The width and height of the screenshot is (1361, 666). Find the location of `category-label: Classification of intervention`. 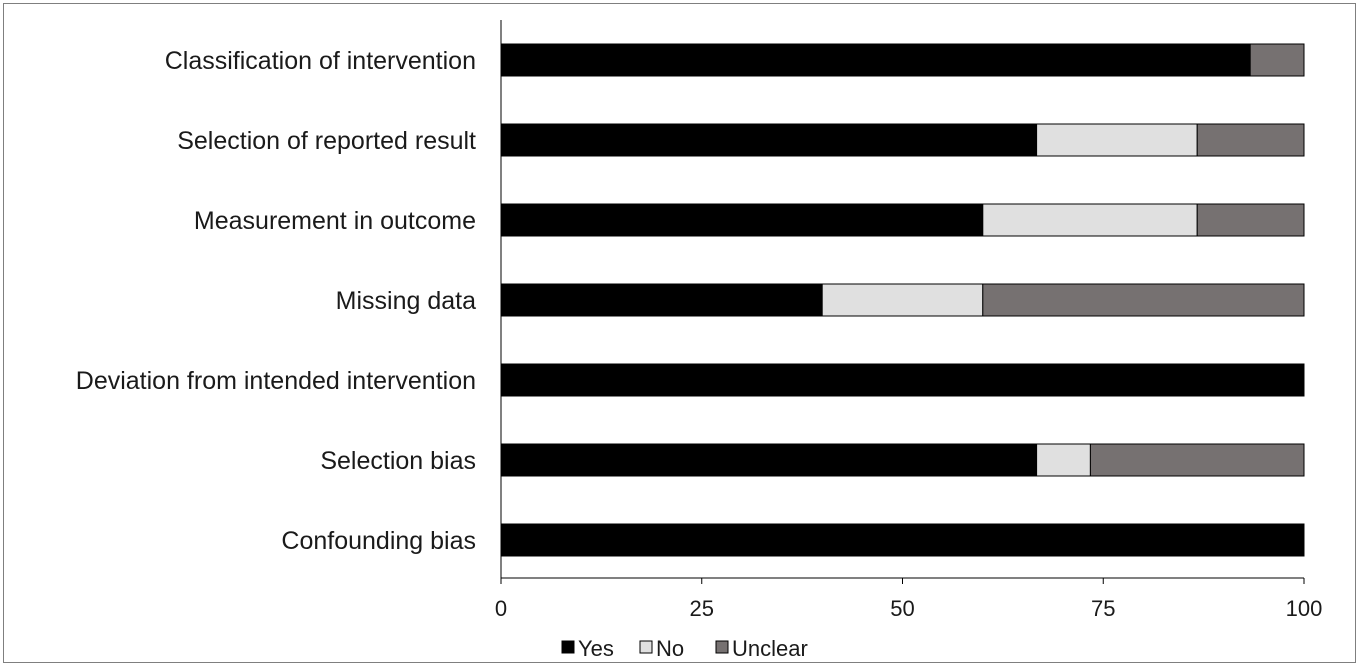

category-label: Classification of intervention is located at coordinates (320, 61).